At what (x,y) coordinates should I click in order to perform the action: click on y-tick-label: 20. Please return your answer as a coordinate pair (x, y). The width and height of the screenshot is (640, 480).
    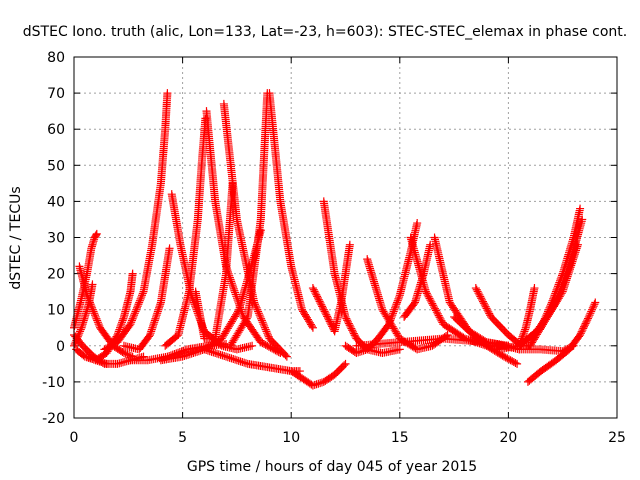
    Looking at the image, I should click on (56, 275).